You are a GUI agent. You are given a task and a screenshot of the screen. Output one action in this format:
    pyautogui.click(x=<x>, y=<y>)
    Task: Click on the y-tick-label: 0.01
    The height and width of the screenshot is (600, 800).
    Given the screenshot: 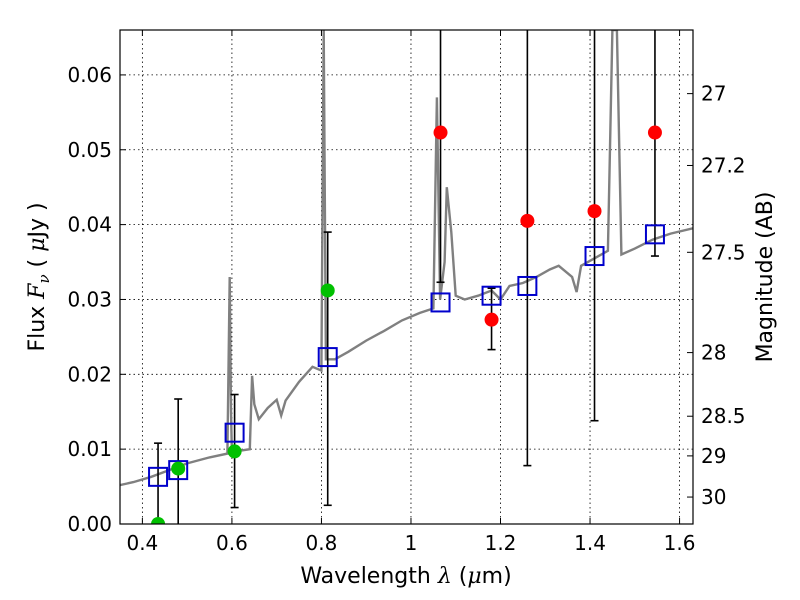 What is the action you would take?
    pyautogui.click(x=89, y=449)
    